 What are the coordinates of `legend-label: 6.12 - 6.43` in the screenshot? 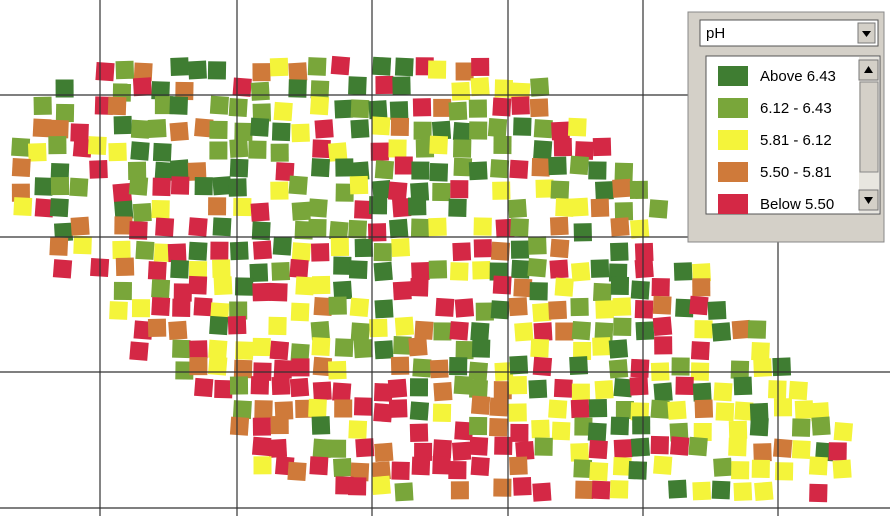 It's located at (796, 108).